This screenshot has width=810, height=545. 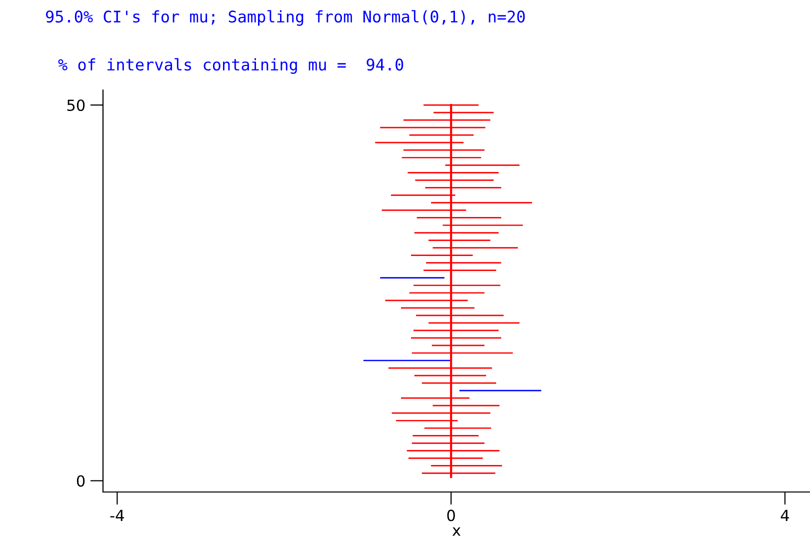 What do you see at coordinates (231, 66) in the screenshot?
I see `chart-subtitle: % of intervals containing mu = 94.0` at bounding box center [231, 66].